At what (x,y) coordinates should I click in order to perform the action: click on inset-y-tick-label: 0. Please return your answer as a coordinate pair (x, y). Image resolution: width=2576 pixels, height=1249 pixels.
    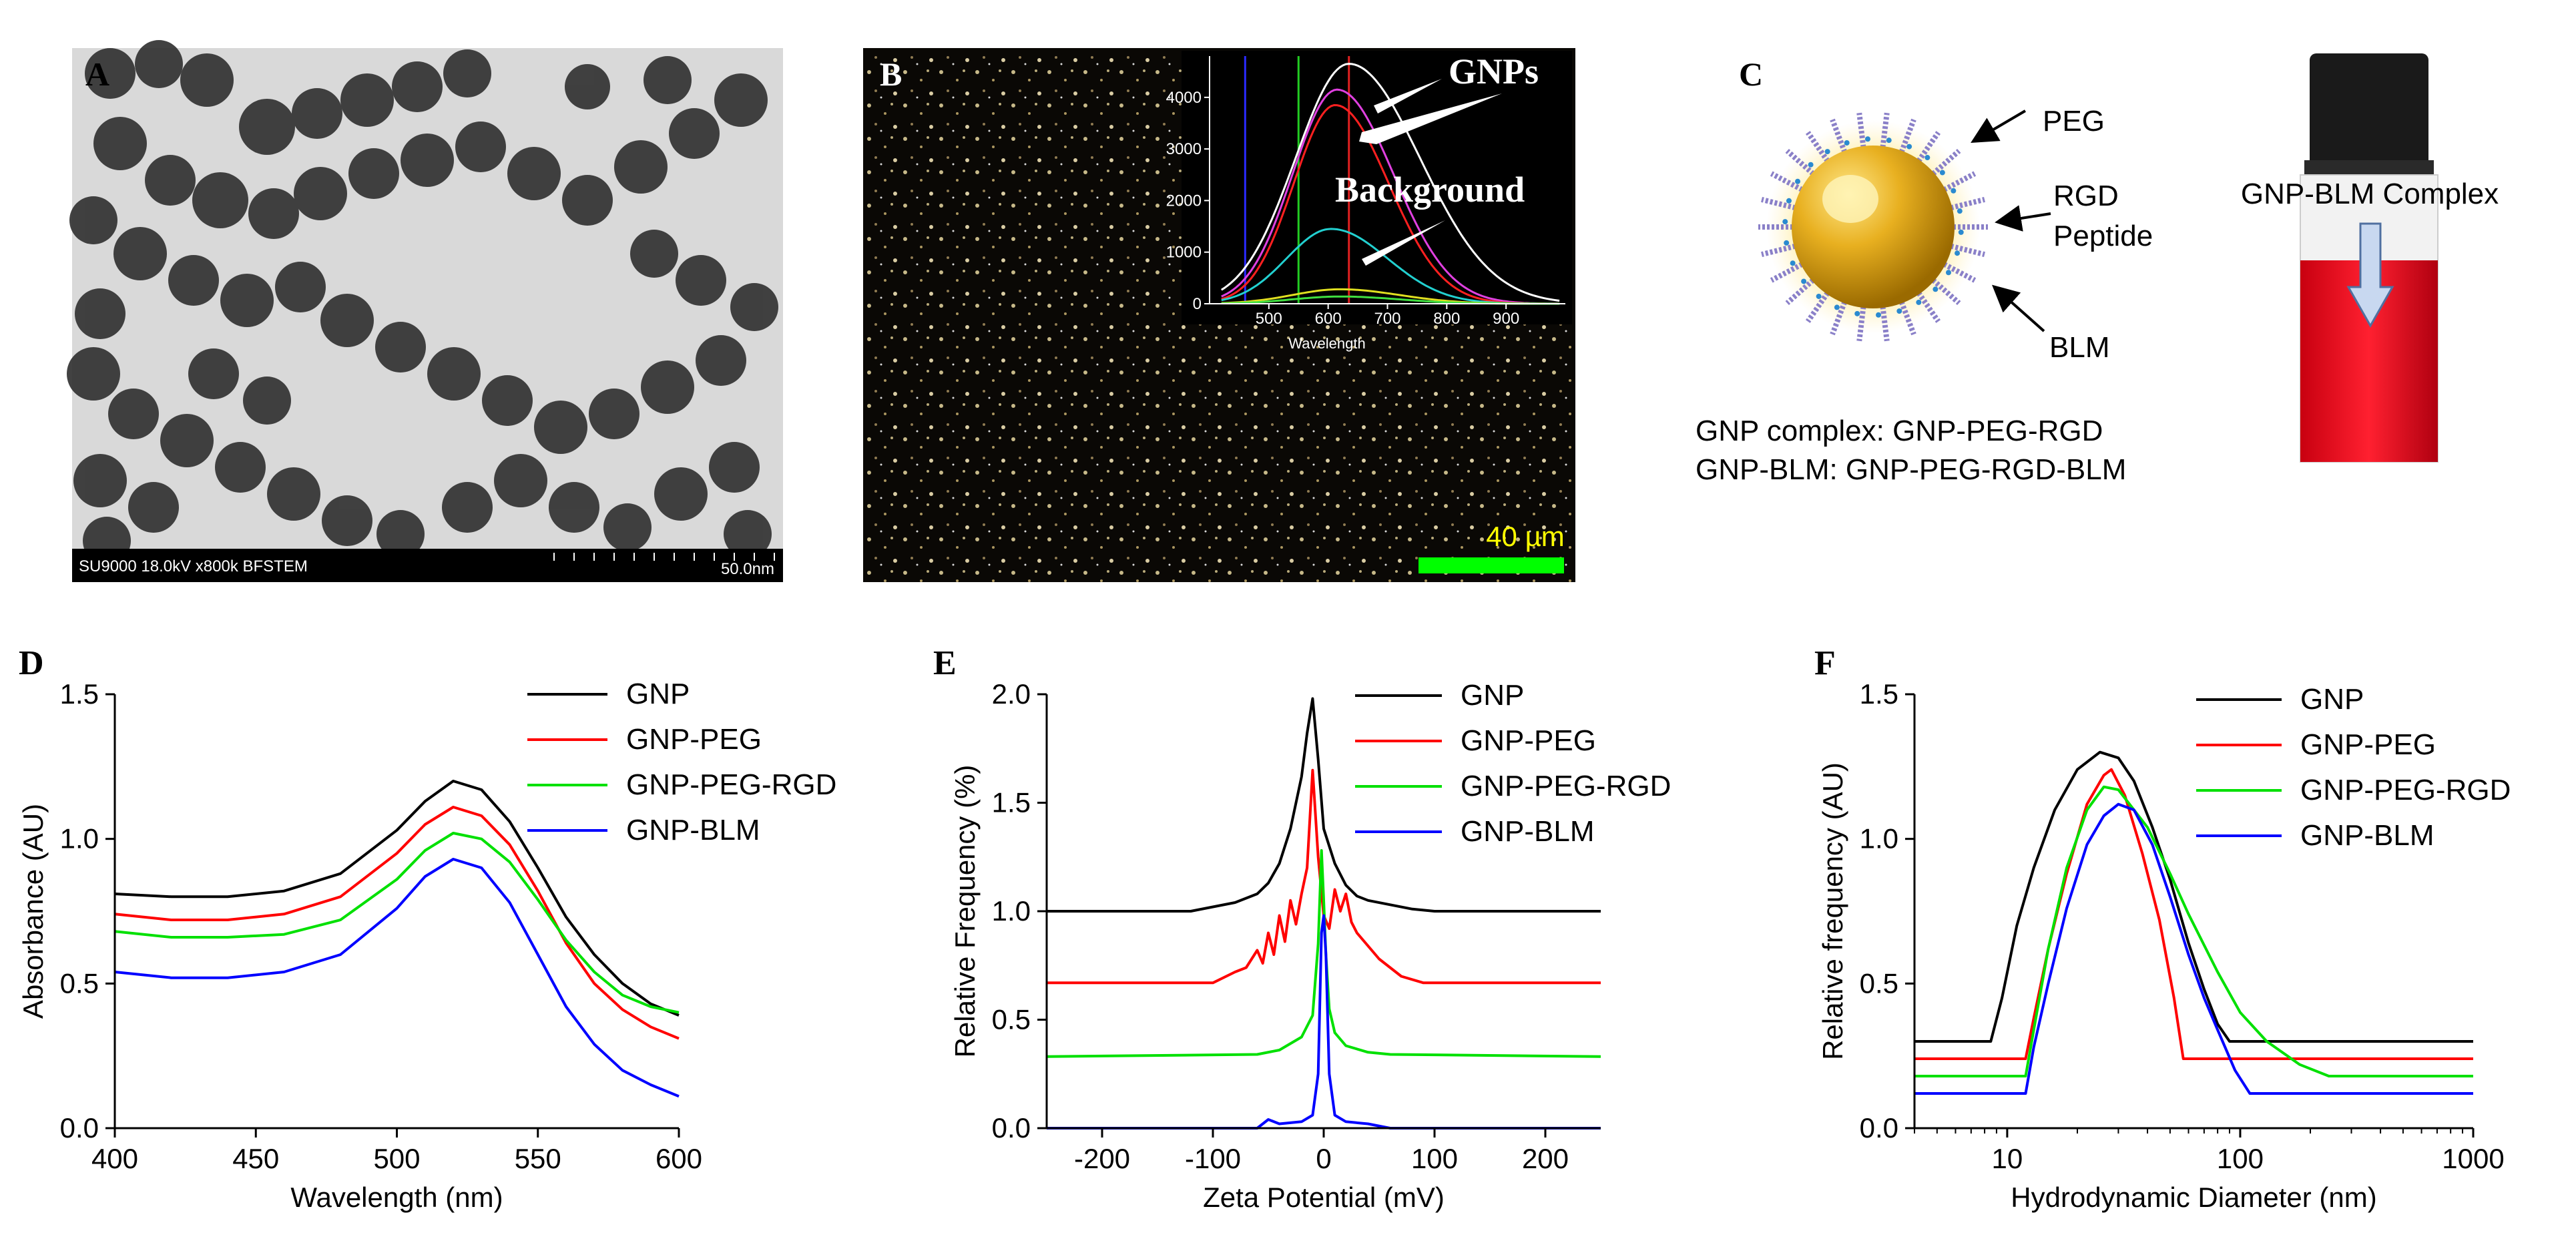
    Looking at the image, I should click on (1197, 304).